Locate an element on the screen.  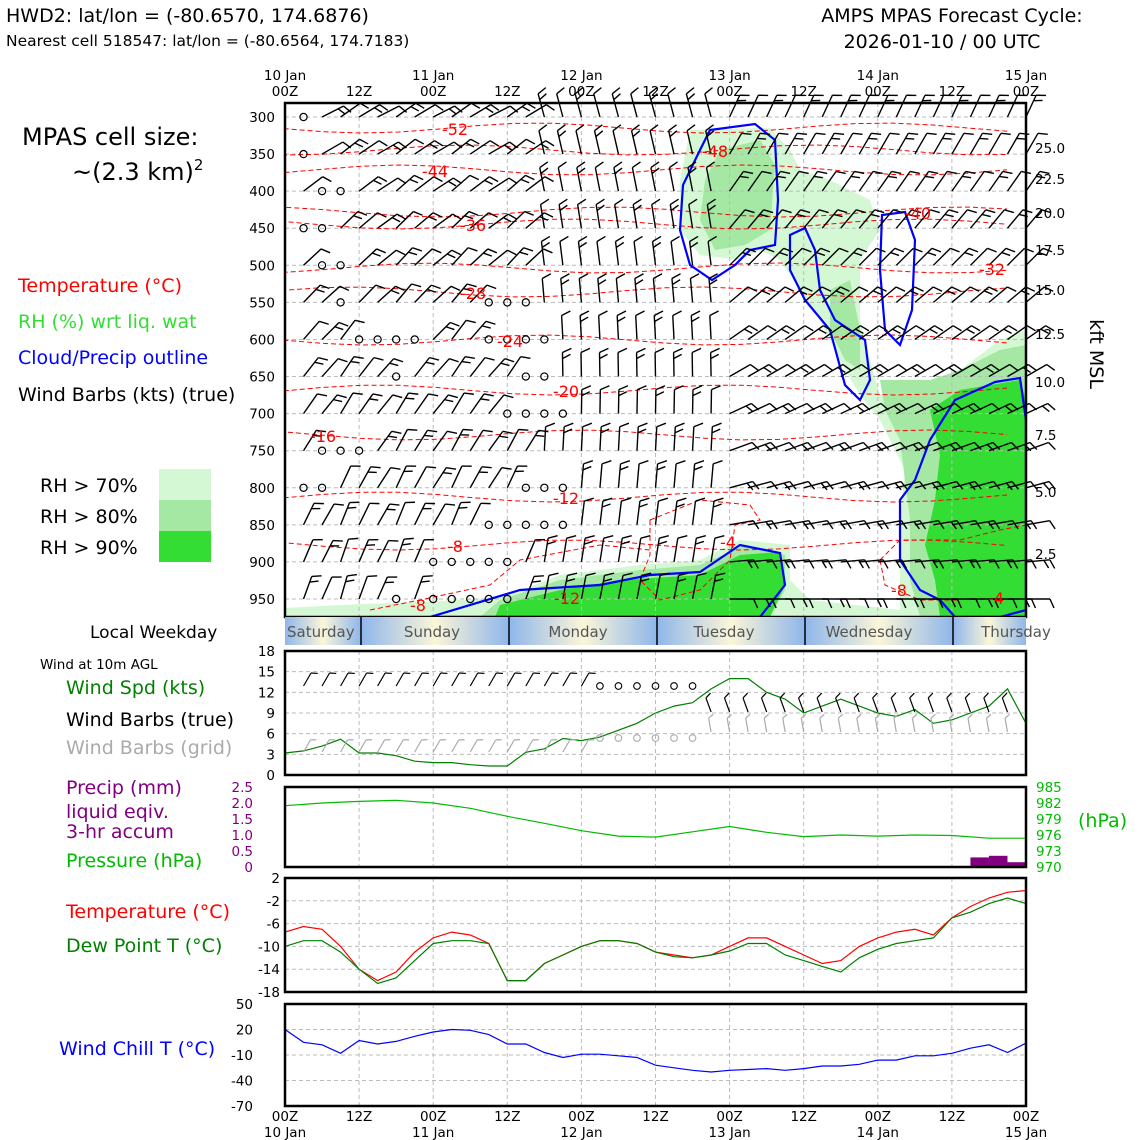
temperature-panel: 2-2-6-10-14-18 is located at coordinates (643, 936).